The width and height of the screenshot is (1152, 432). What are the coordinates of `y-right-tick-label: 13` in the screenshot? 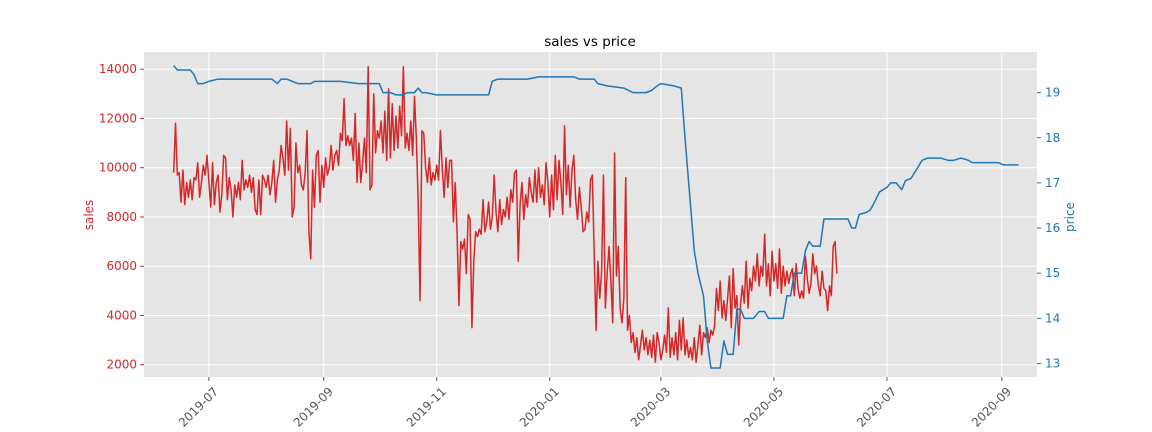 It's located at (1052, 363).